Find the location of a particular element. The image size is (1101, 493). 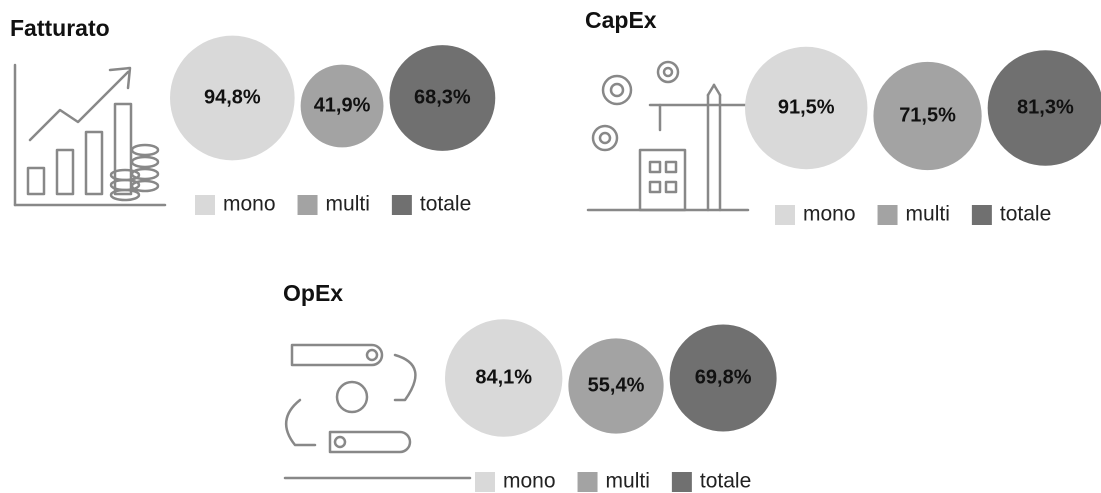

capex-icon is located at coordinates (668, 136).